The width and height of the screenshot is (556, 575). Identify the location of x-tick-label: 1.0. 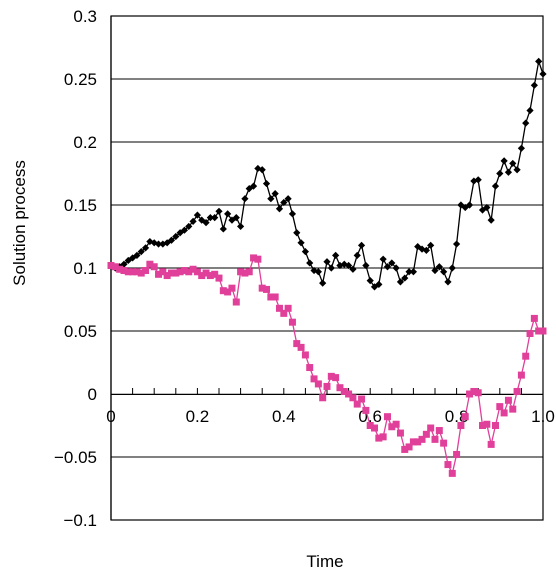
(543, 416).